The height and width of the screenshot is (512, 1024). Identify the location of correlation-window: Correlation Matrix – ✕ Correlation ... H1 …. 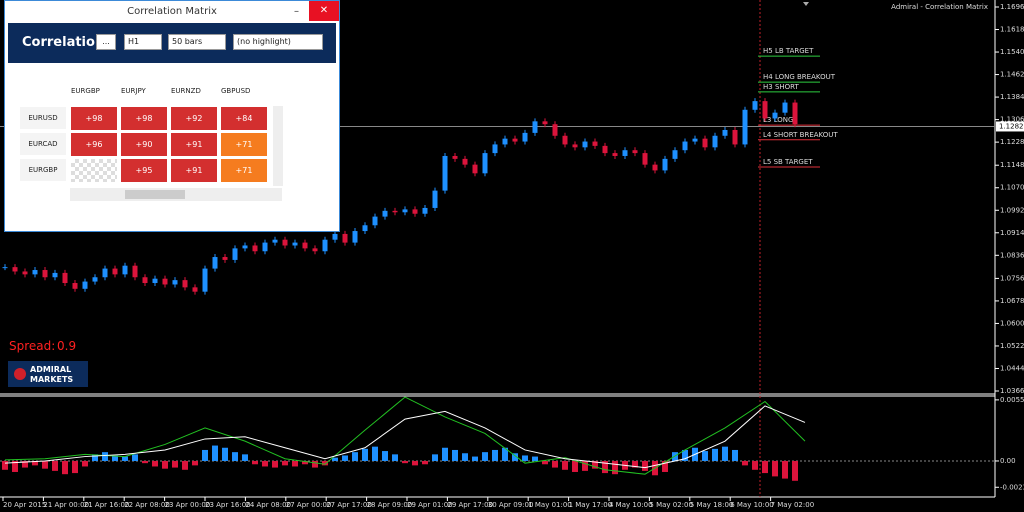
(172, 116).